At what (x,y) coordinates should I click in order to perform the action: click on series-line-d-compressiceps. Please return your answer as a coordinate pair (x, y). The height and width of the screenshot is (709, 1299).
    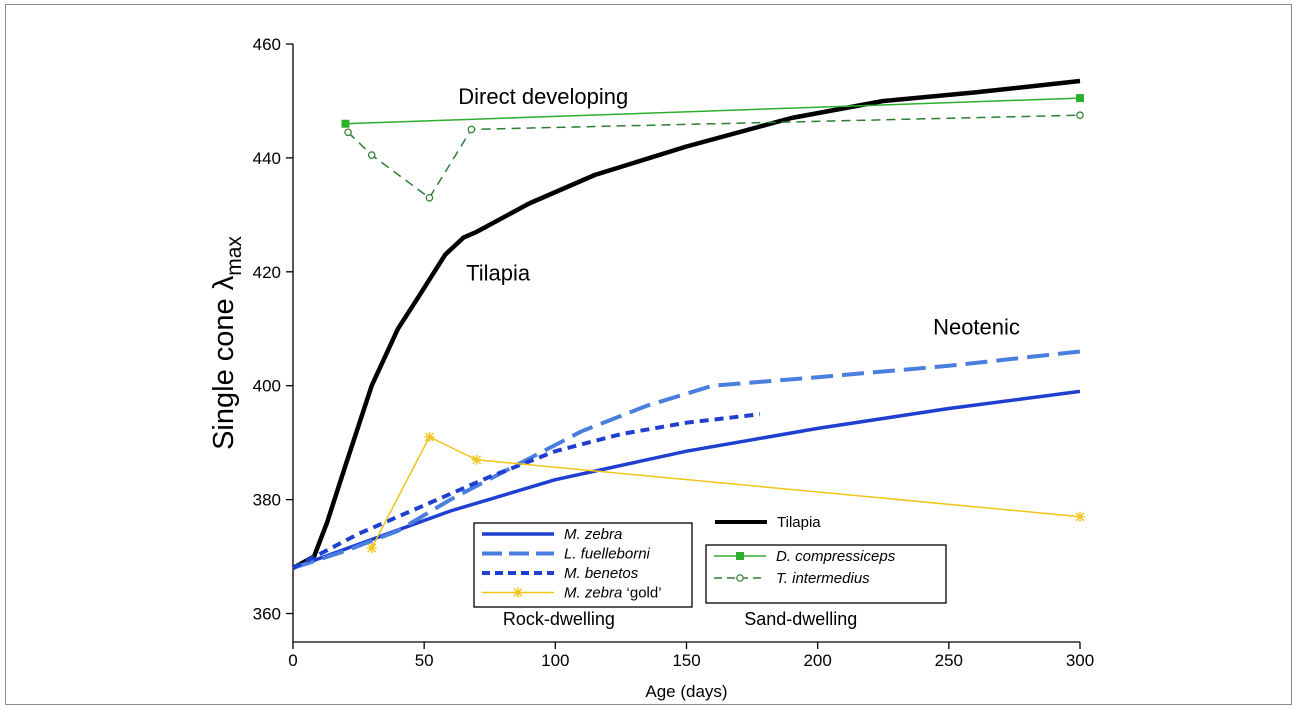
    Looking at the image, I should click on (713, 111).